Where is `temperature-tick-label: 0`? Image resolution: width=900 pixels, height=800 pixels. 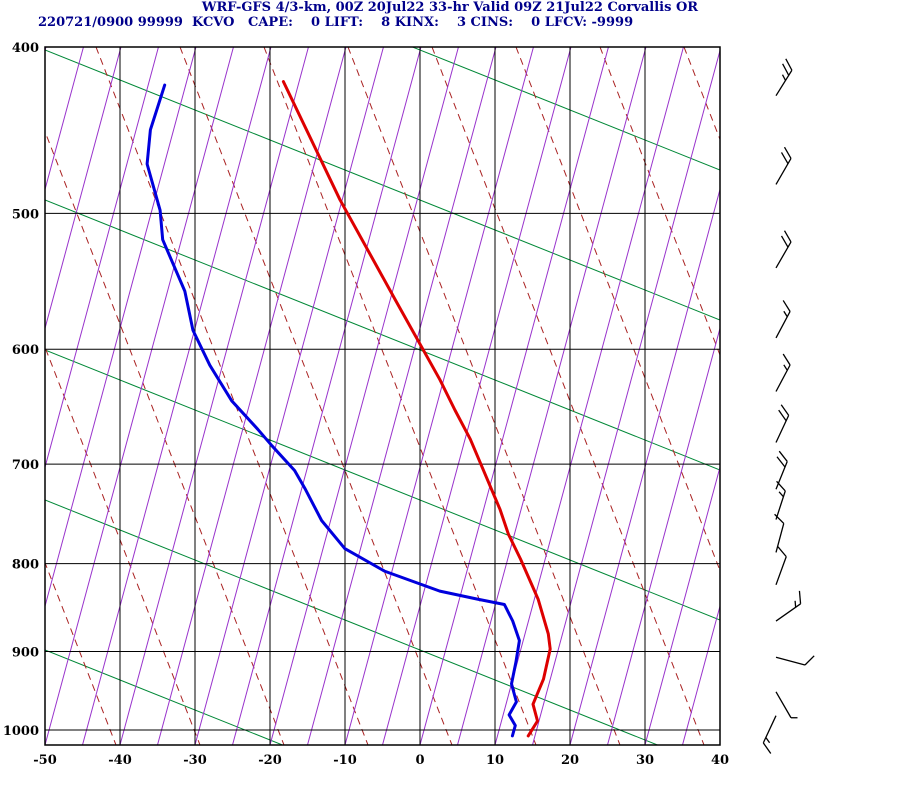
temperature-tick-label: 0 is located at coordinates (419, 760).